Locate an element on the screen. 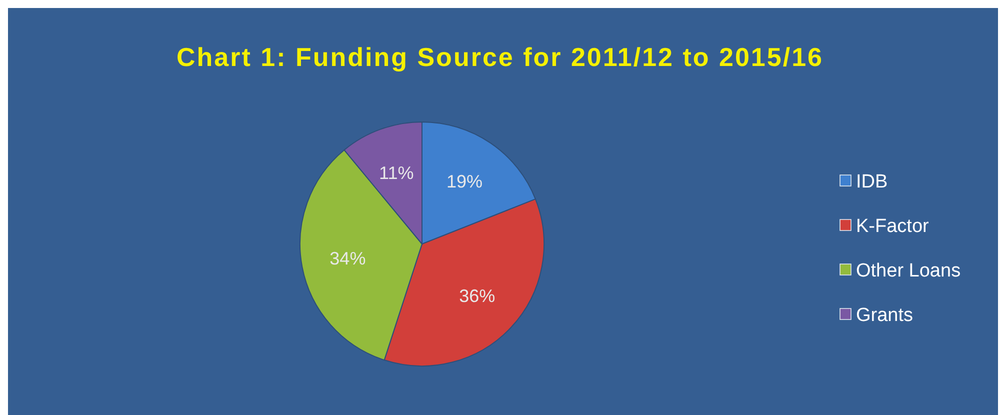 This screenshot has width=1000, height=415. legend-label: Other Loans is located at coordinates (908, 271).